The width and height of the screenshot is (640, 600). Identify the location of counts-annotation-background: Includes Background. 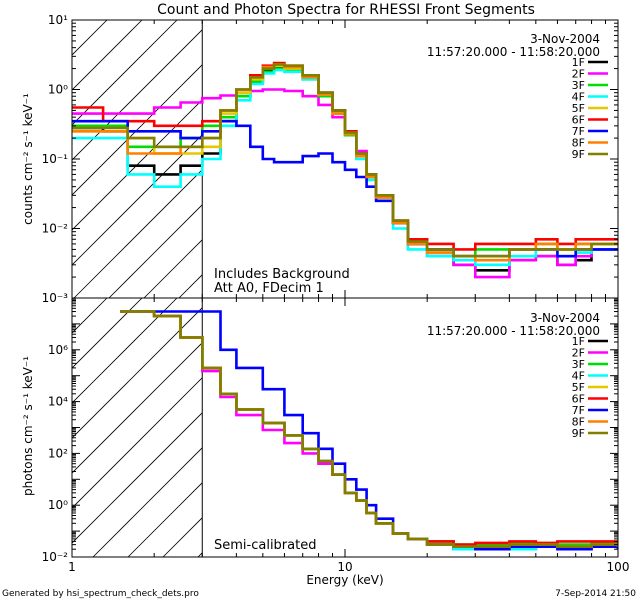
(282, 274).